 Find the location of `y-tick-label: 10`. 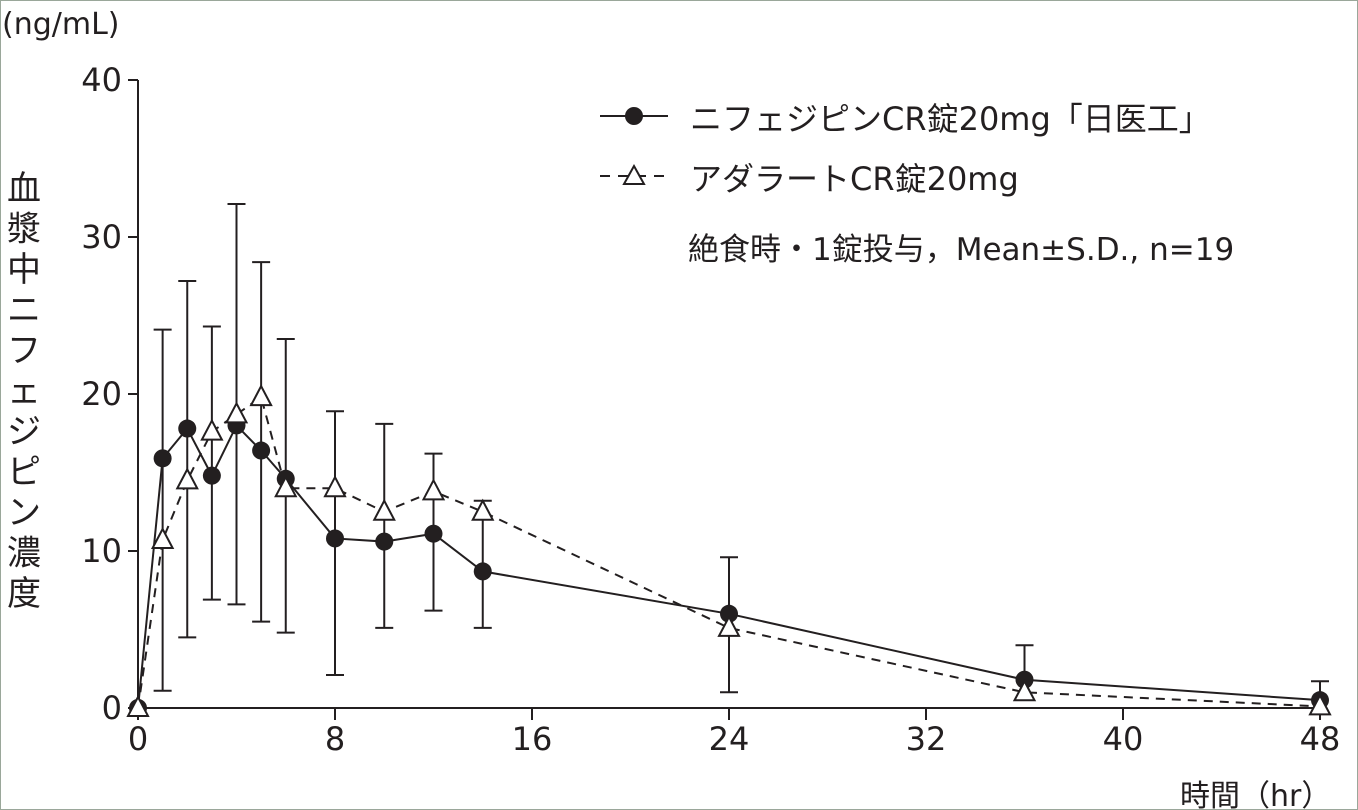

y-tick-label: 10 is located at coordinates (101, 551).